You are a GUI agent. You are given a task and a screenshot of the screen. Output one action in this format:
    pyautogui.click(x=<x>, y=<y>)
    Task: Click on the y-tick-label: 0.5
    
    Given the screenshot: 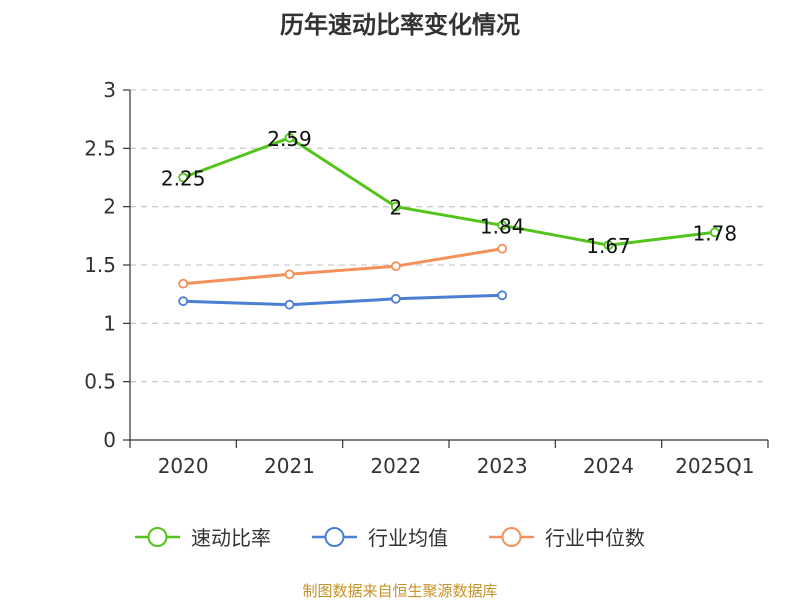 What is the action you would take?
    pyautogui.click(x=100, y=382)
    